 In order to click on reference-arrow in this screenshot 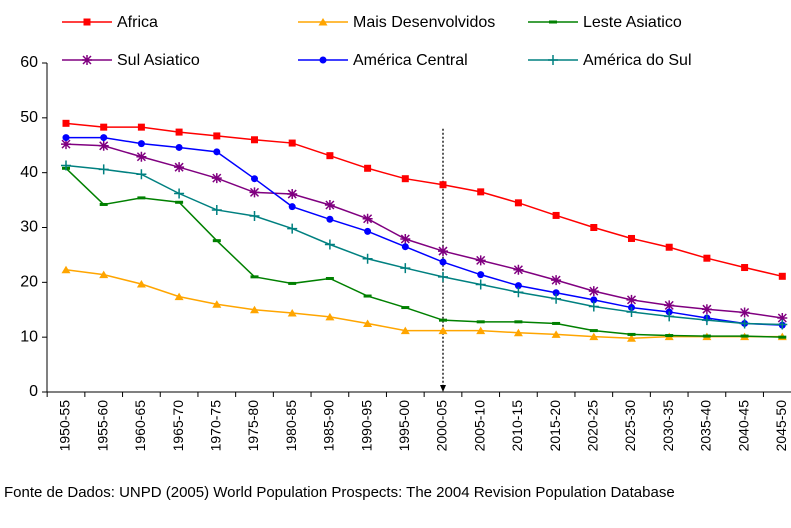, I will do `click(443, 388)`.